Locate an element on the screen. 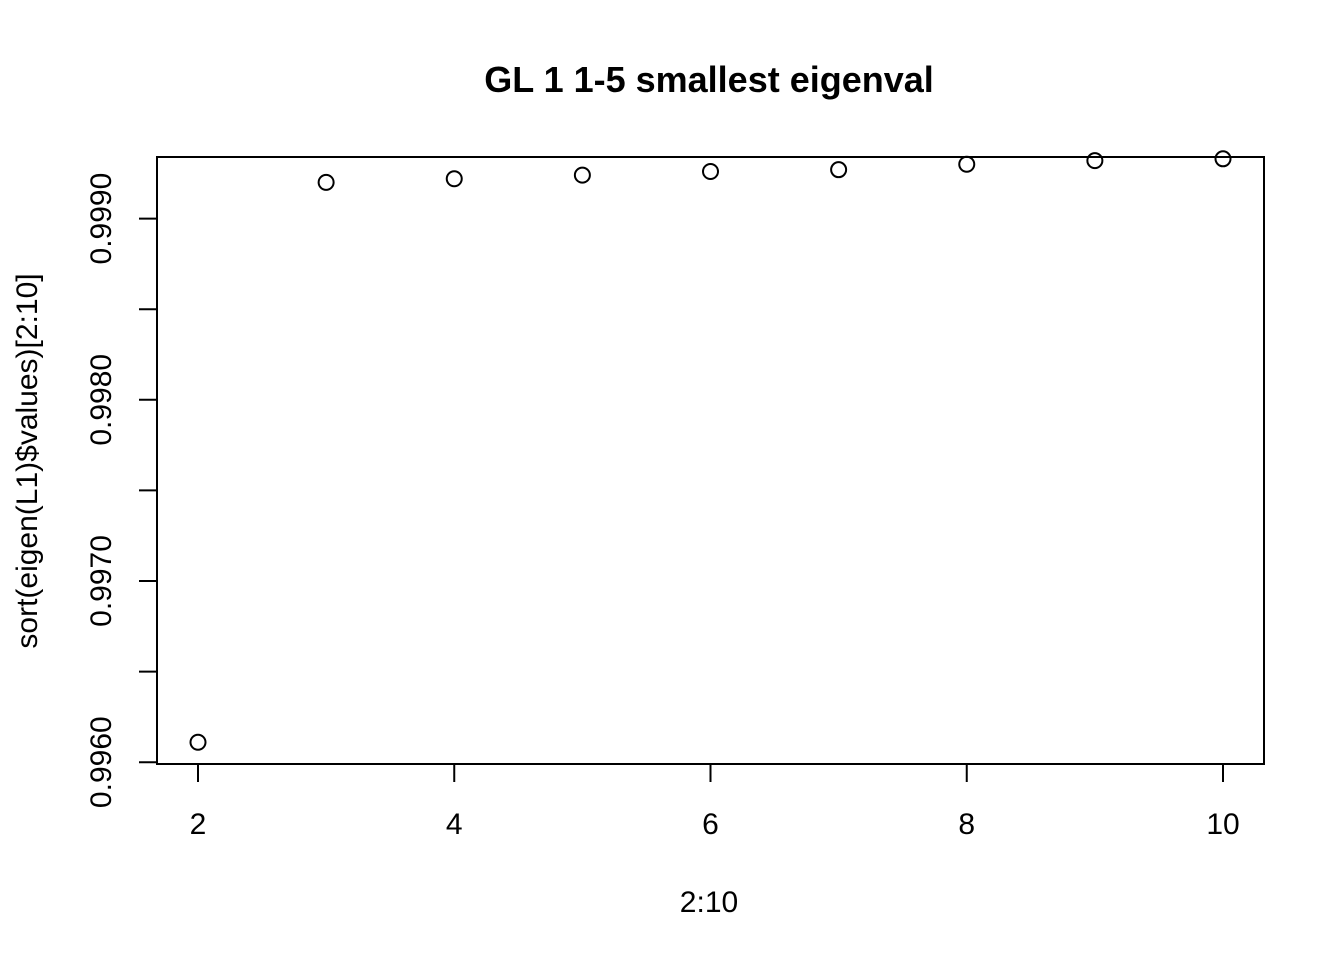 The height and width of the screenshot is (960, 1344). x-tick-label: 6 is located at coordinates (710, 824).